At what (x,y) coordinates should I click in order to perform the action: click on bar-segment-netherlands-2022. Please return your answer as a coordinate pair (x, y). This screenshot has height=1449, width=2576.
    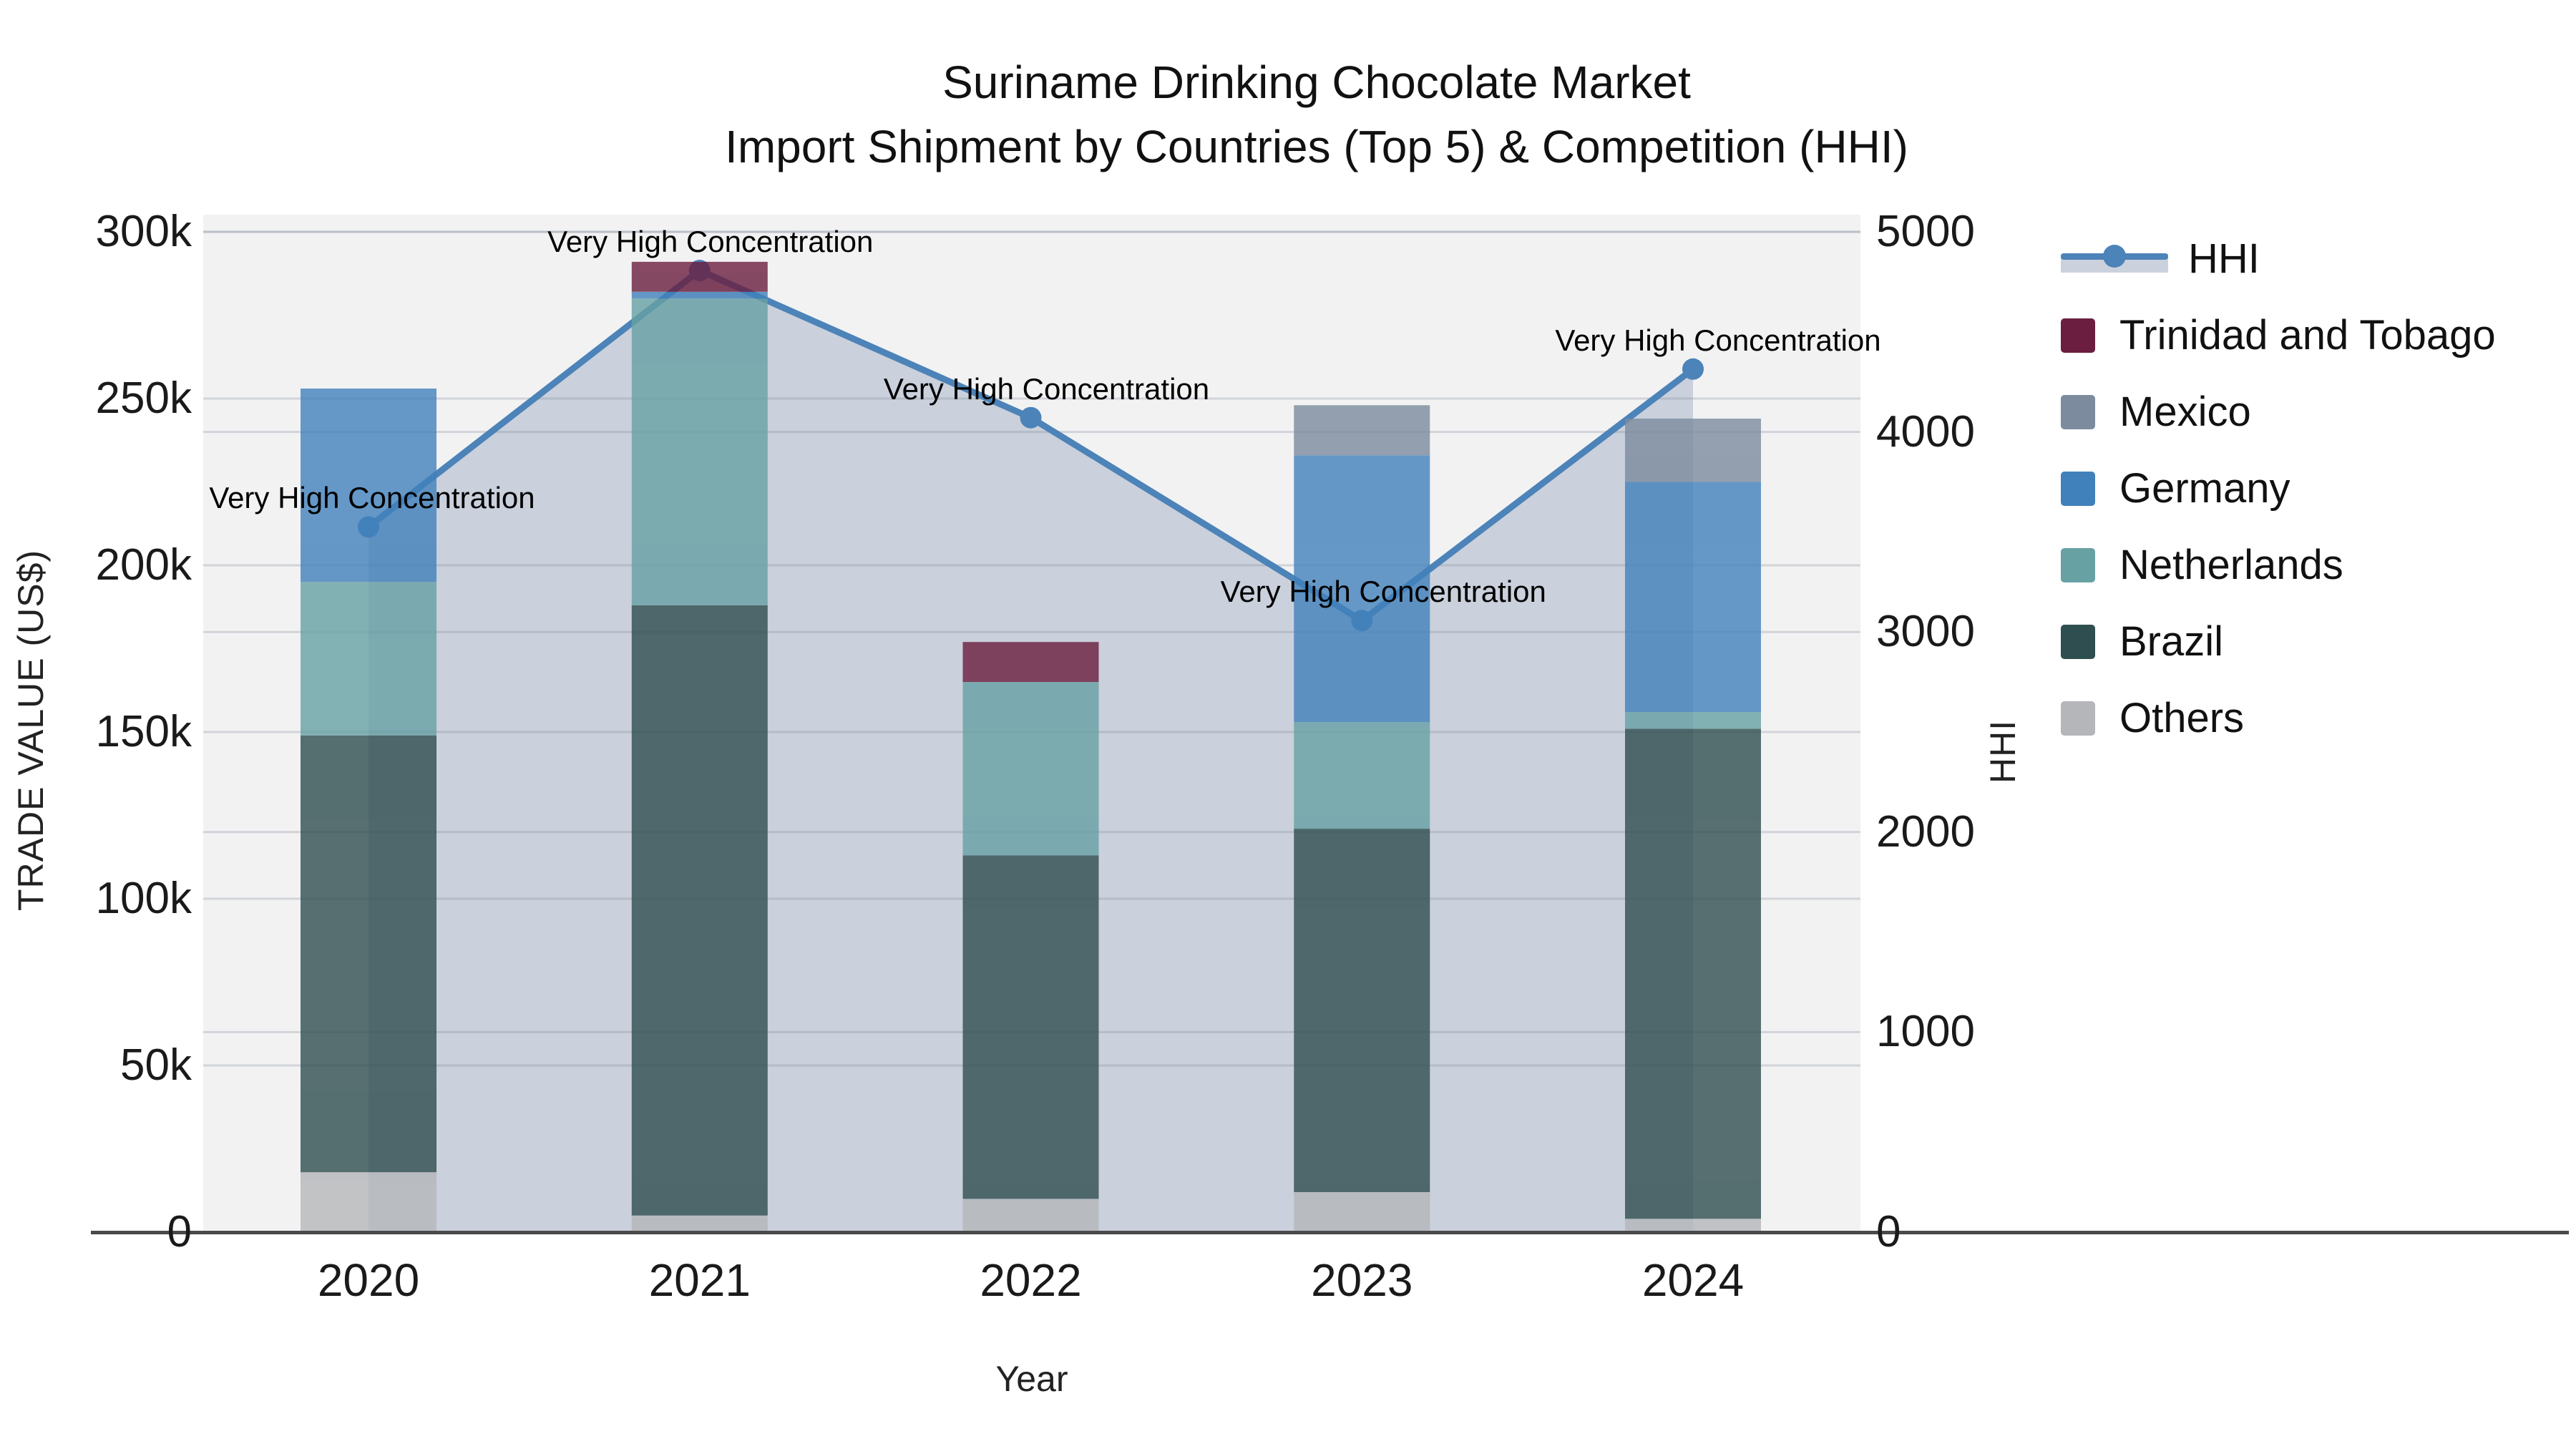
    Looking at the image, I should click on (1030, 769).